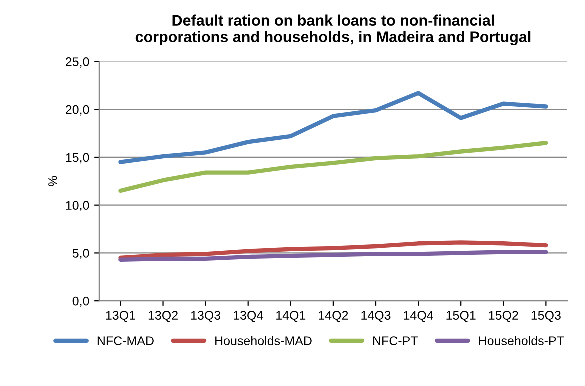 This screenshot has width=585, height=386. Describe the element at coordinates (206, 316) in the screenshot. I see `x-tick-label: 13Q3` at that location.